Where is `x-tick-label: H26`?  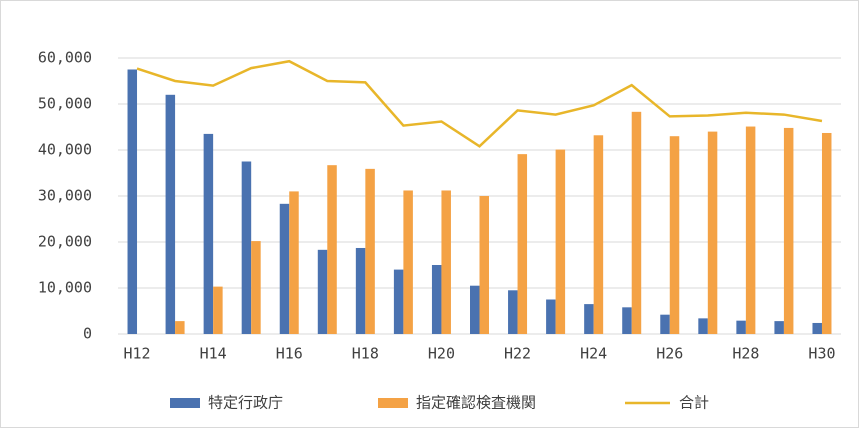 x-tick-label: H26 is located at coordinates (669, 354).